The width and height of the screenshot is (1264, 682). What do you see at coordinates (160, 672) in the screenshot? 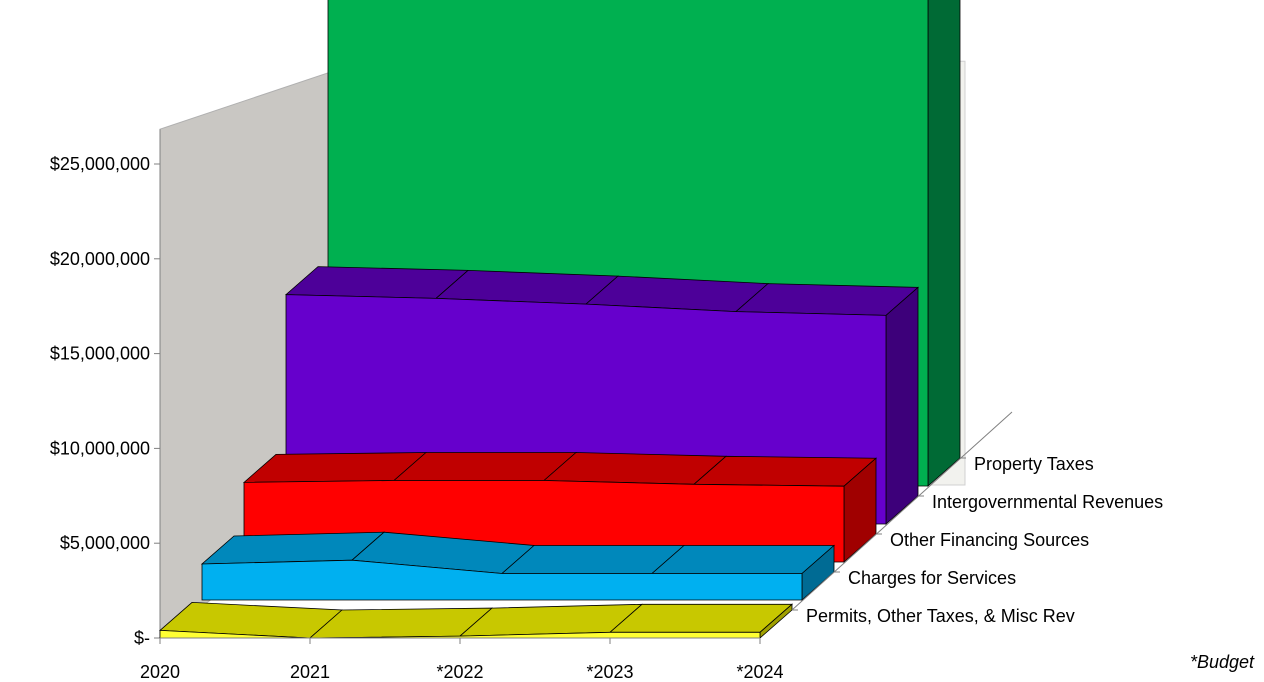
I see `x-tick-label-0: 2020` at bounding box center [160, 672].